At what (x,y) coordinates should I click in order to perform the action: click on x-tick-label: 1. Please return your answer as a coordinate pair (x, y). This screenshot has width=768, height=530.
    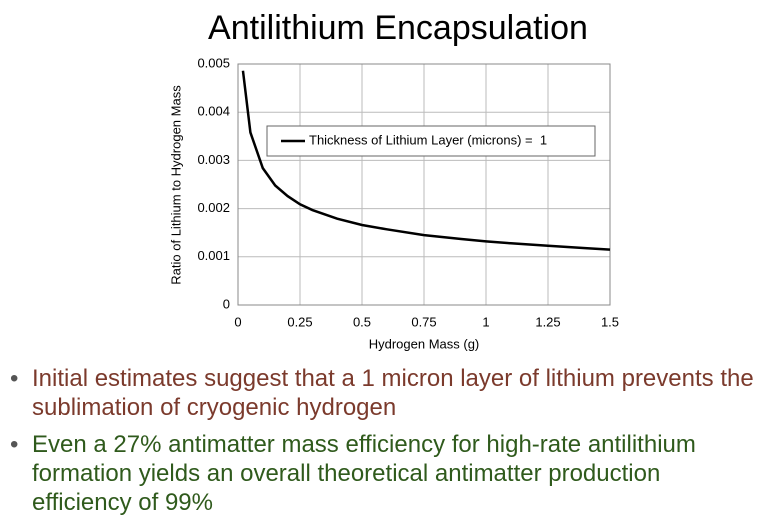
    Looking at the image, I should click on (485, 321).